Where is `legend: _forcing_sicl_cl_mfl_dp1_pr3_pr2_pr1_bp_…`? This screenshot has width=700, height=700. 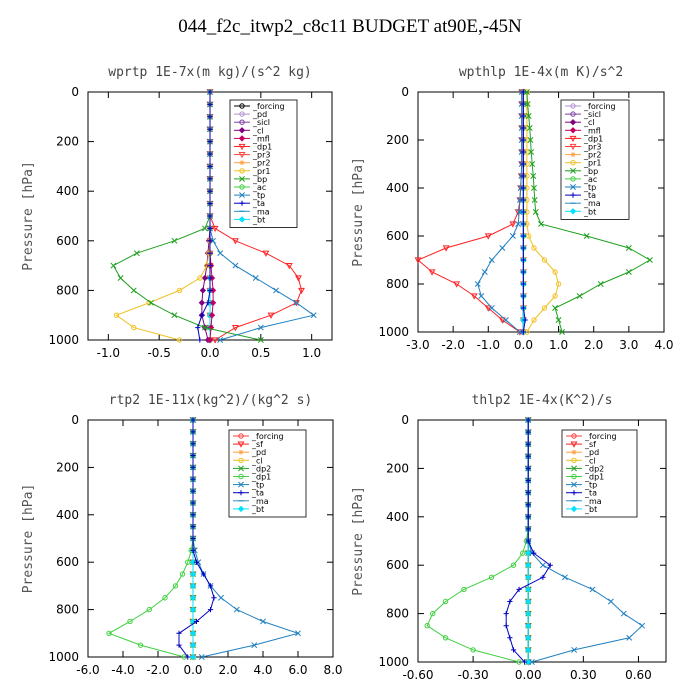
legend: _forcing_sicl_cl_mfl_dp1_pr3_pr2_pr1_bp_… is located at coordinates (595, 159).